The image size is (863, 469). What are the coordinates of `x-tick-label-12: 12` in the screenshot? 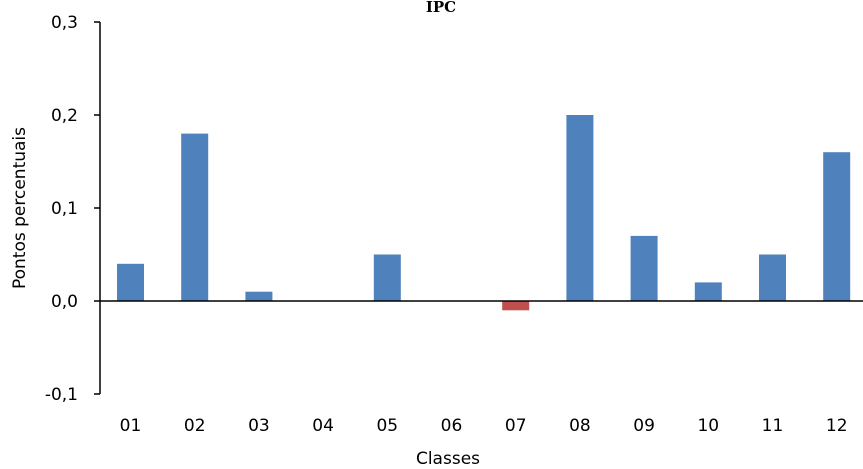 It's located at (837, 426).